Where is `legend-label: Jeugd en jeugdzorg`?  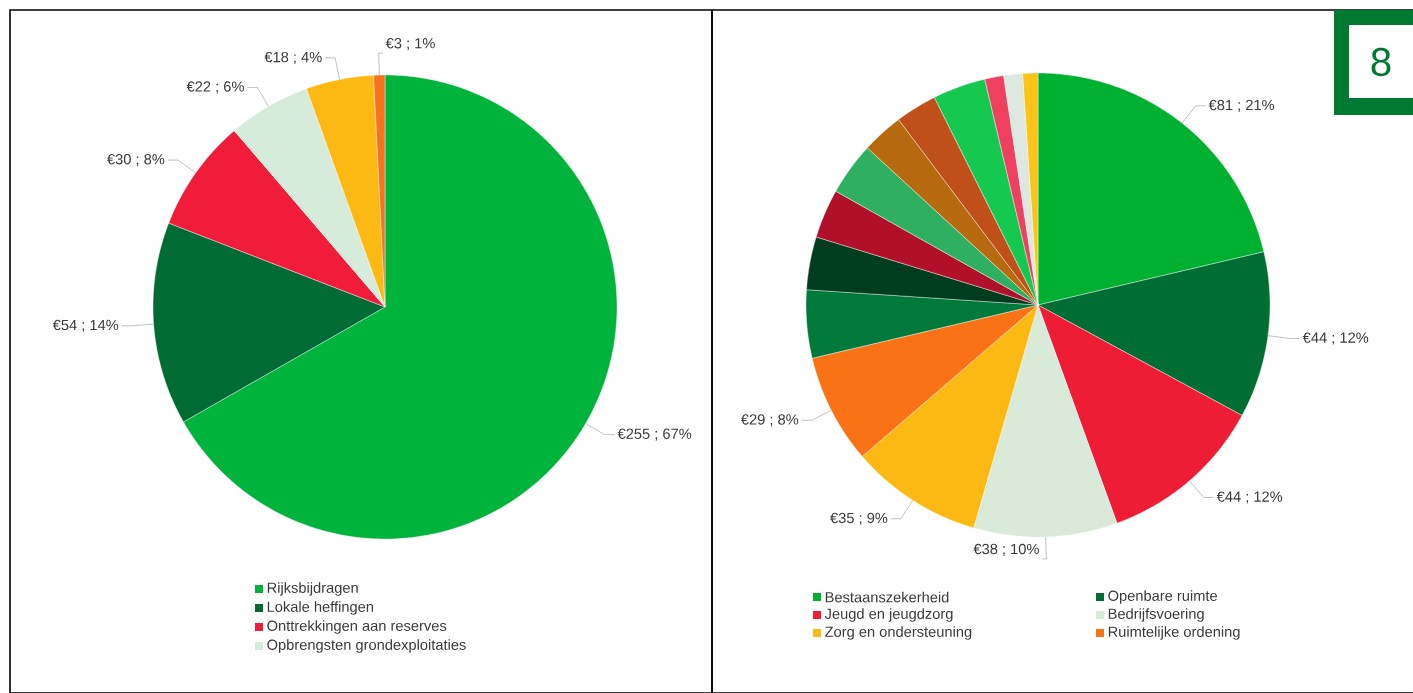 legend-label: Jeugd en jeugdzorg is located at coordinates (888, 615).